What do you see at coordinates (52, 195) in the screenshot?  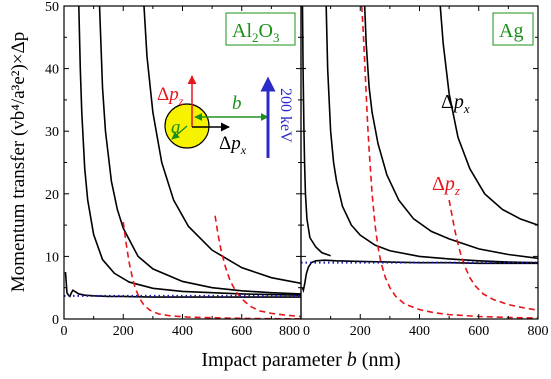 I see `y-tick-label: 20` at bounding box center [52, 195].